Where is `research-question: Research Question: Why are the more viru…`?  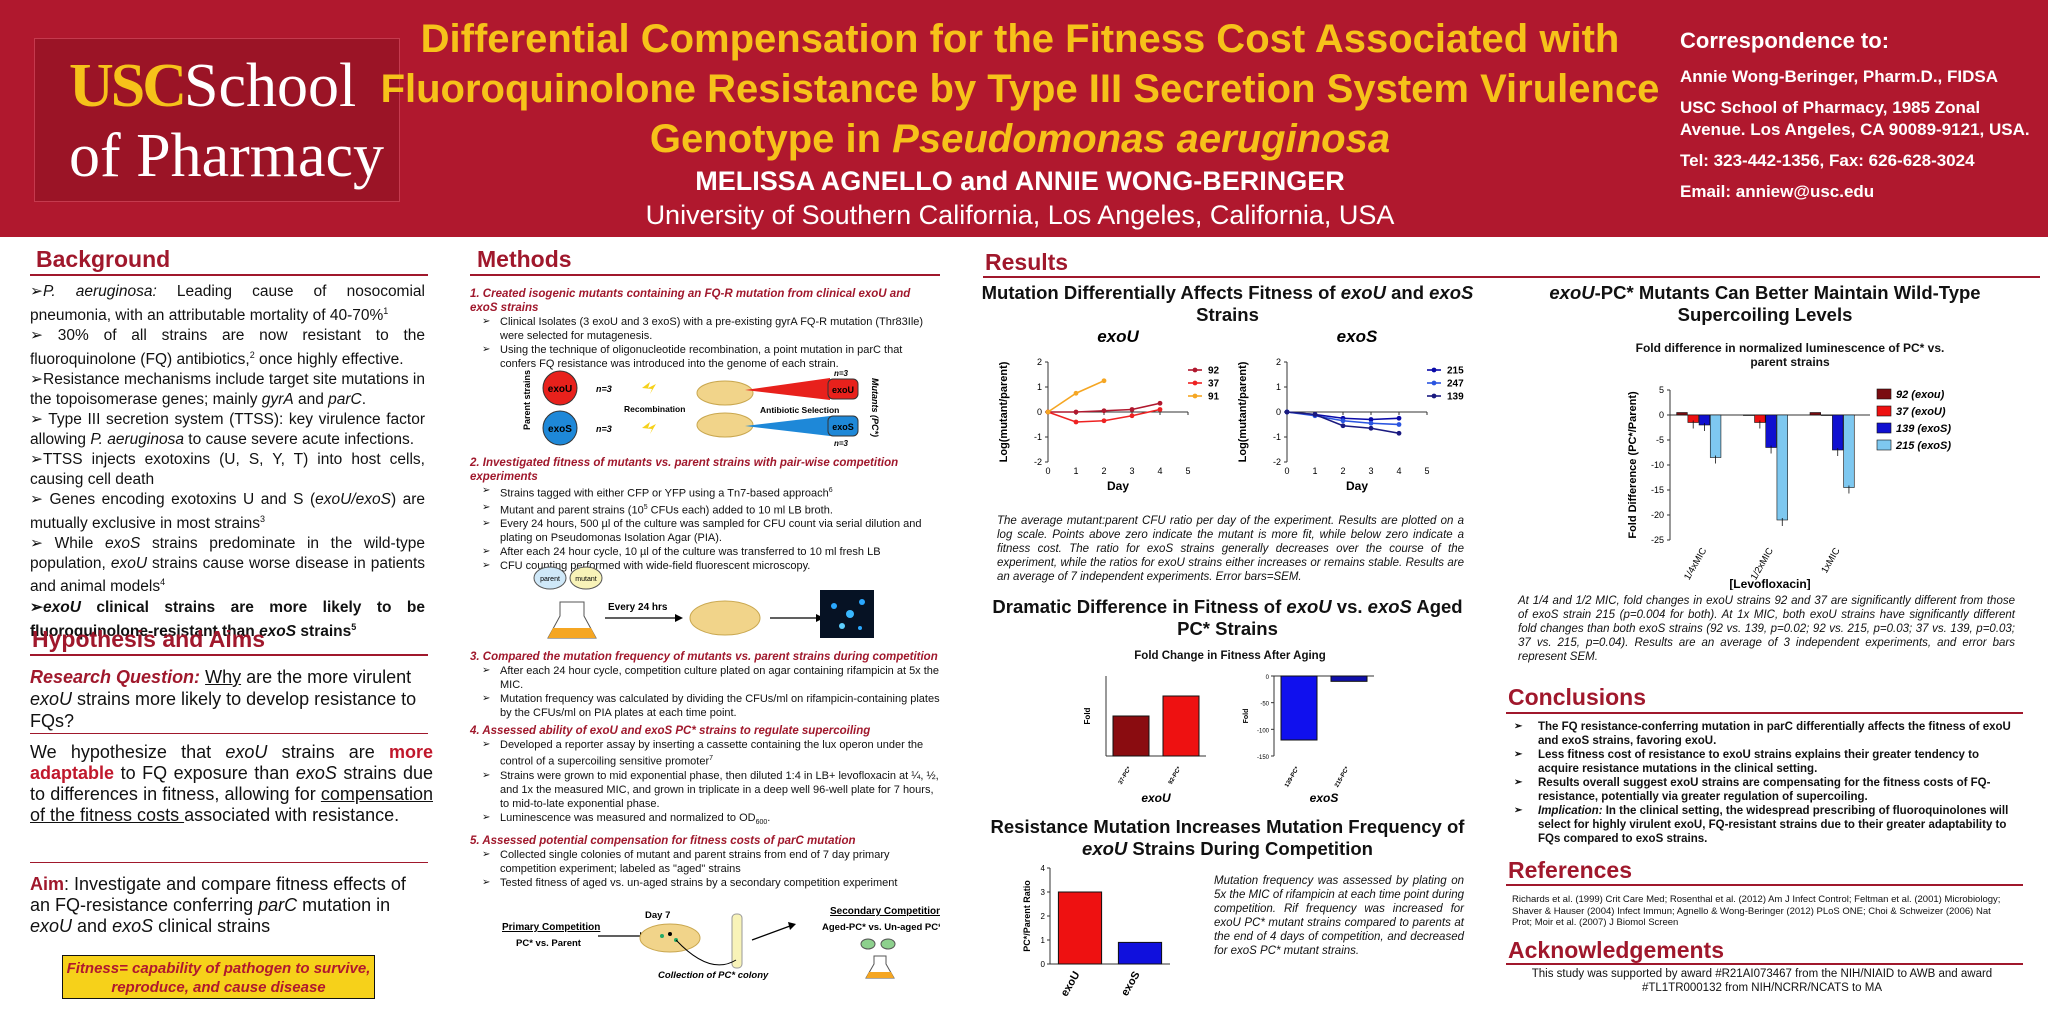 research-question: Research Question: Why are the more viru… is located at coordinates (223, 699).